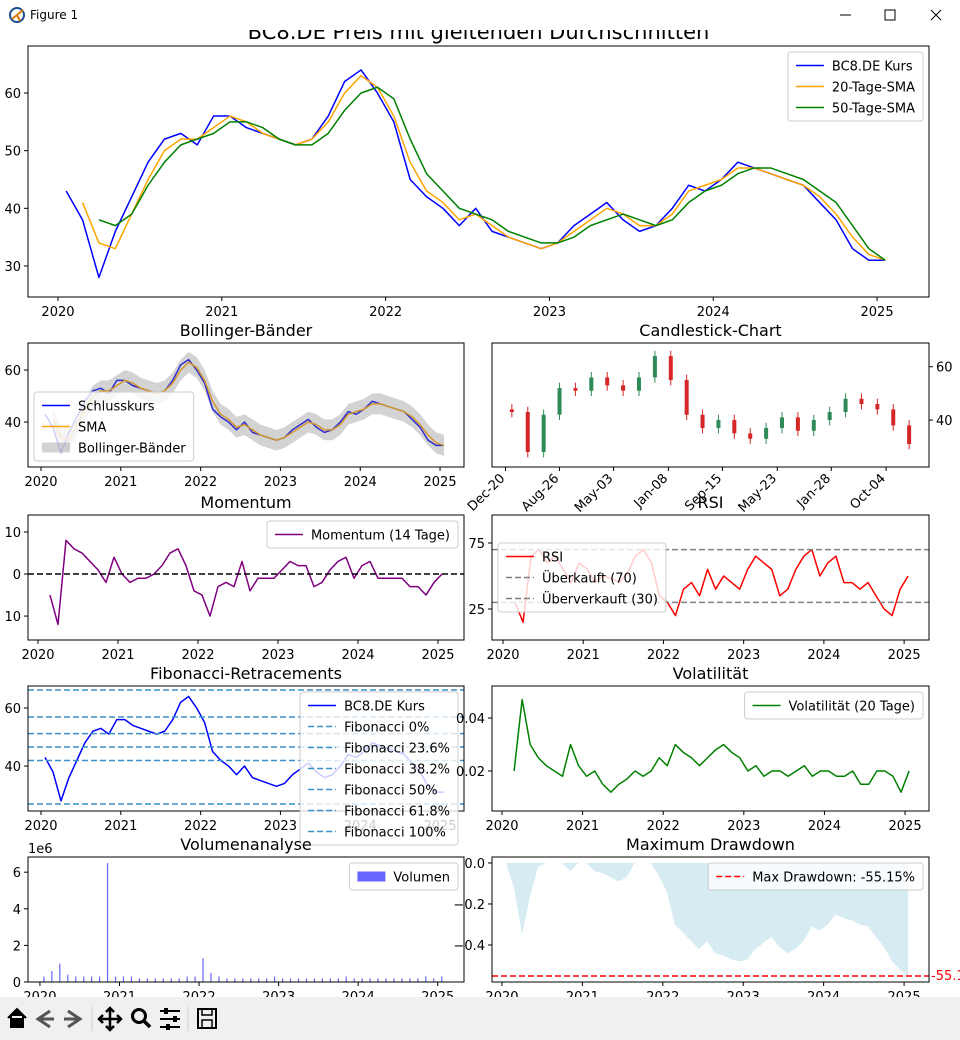 Image resolution: width=960 pixels, height=1040 pixels. I want to click on x-tick-label: Jan-28, so click(814, 491).